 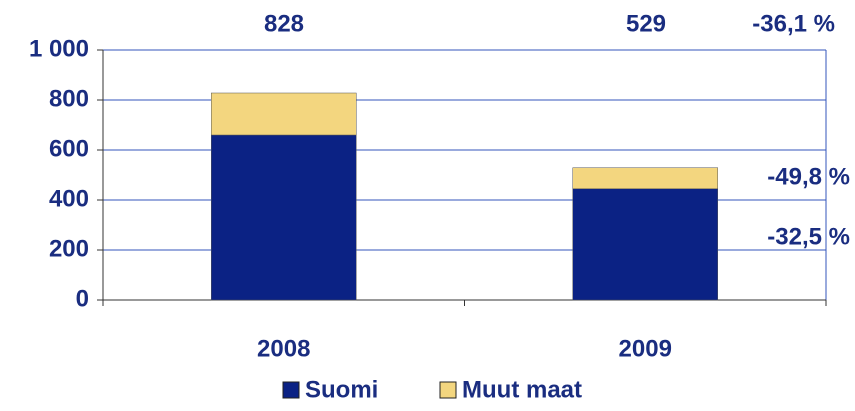 I want to click on annotation: -49,8 %, so click(x=808, y=176).